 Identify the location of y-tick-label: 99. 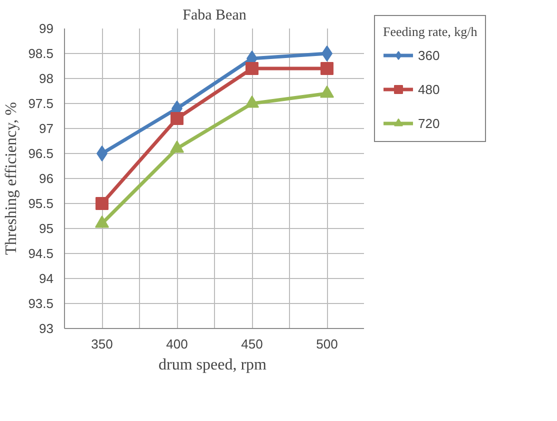
(46, 28).